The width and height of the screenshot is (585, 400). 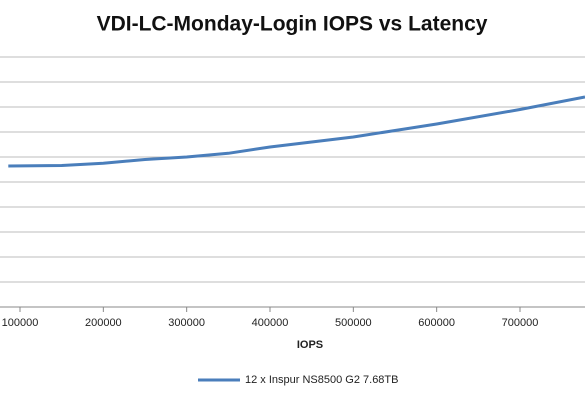 I want to click on chart-title: VDI-LC-Monday-Login IOPS vs Latency, so click(x=292, y=24).